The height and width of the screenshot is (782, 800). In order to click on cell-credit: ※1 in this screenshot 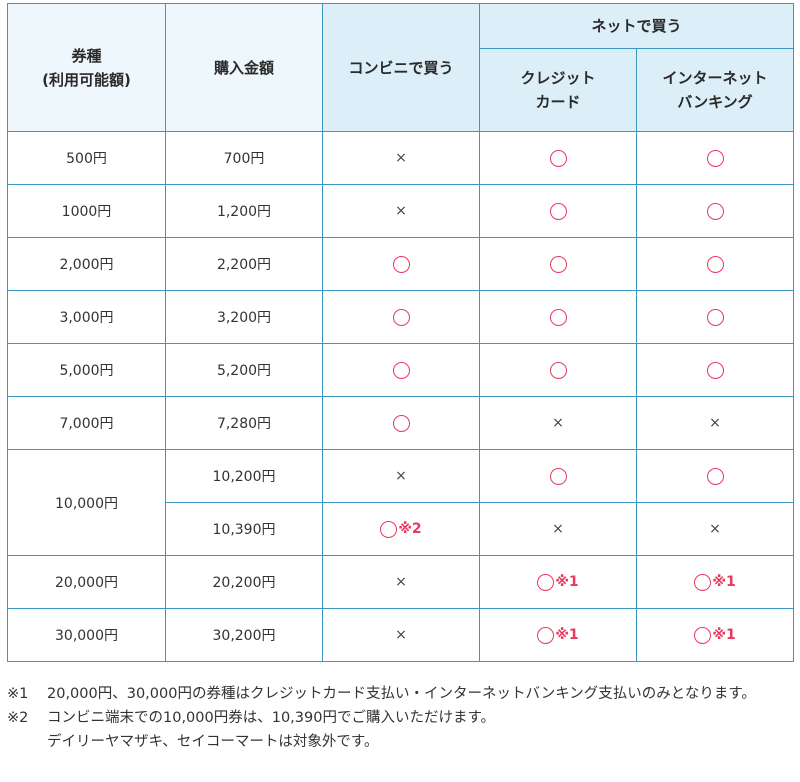, I will do `click(558, 635)`.